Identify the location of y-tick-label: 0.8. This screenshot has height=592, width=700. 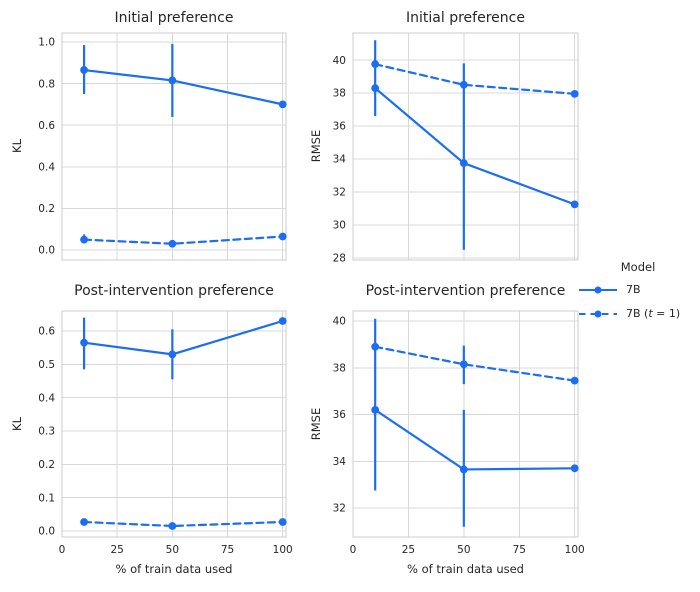
(46, 84).